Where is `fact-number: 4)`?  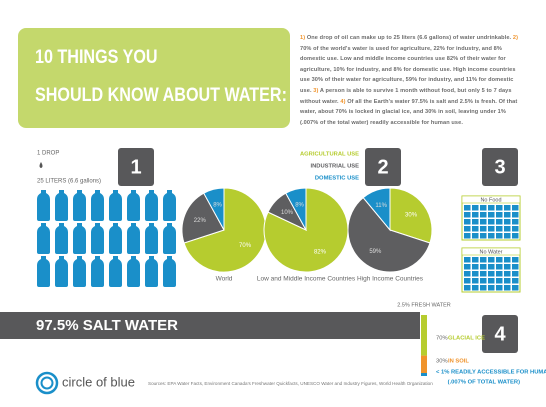 fact-number: 4) is located at coordinates (343, 101).